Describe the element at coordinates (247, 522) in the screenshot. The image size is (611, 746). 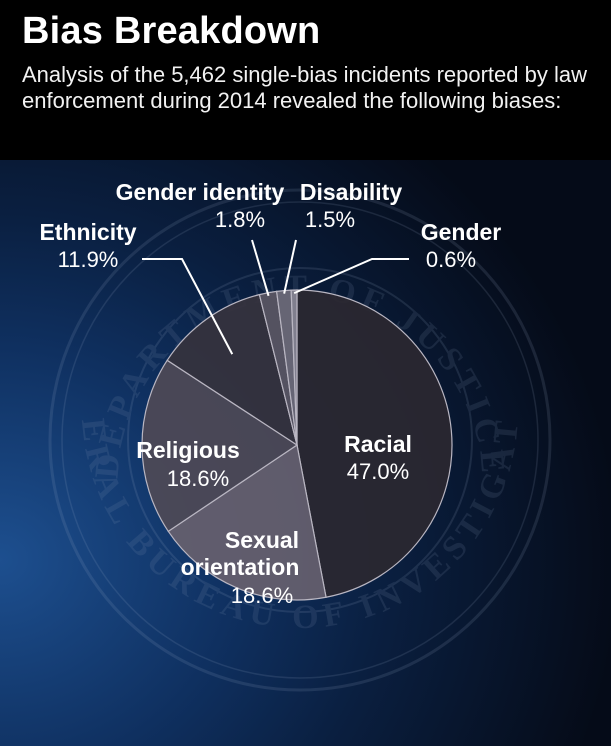
I see `pie-slice-sexual-orientation` at that location.